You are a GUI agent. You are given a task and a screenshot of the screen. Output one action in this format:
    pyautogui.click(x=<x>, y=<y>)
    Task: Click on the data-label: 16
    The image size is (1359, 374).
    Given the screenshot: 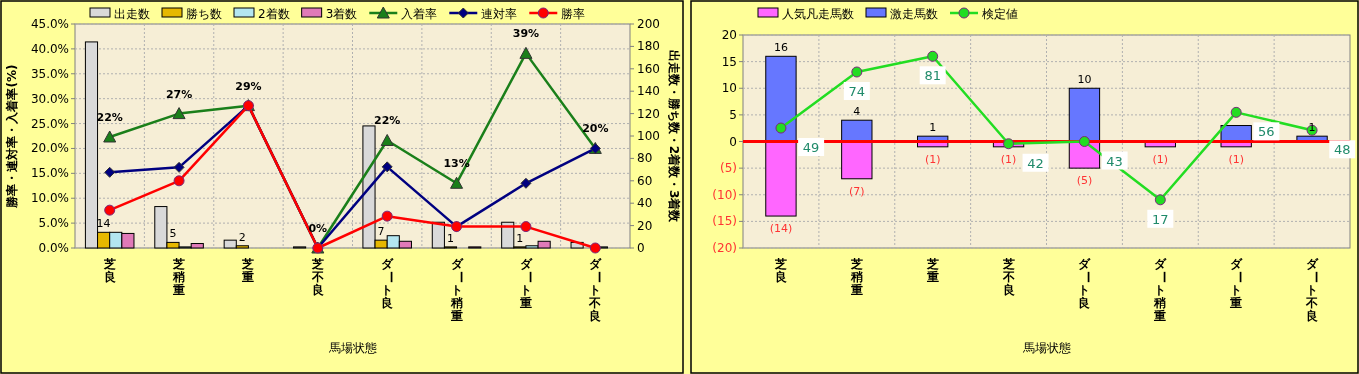 What is the action you would take?
    pyautogui.click(x=780, y=48)
    